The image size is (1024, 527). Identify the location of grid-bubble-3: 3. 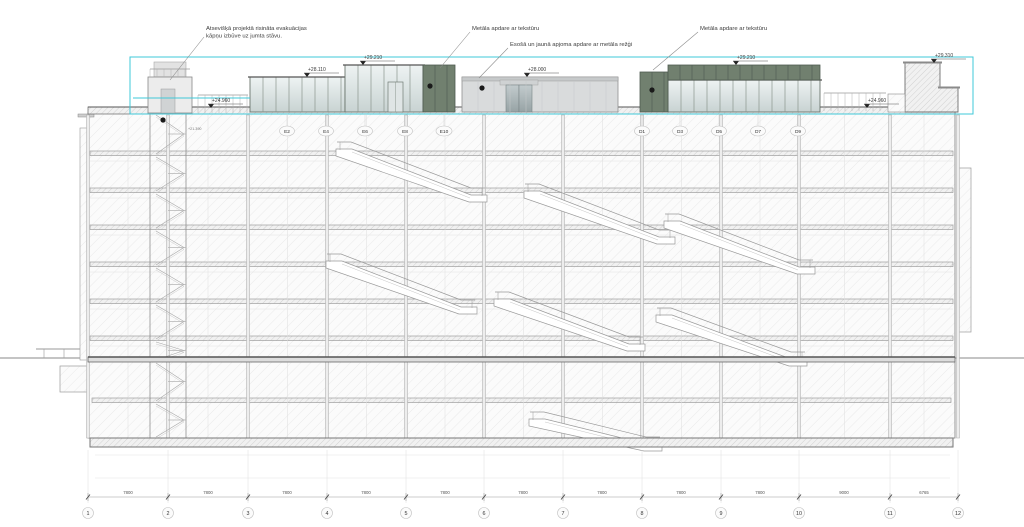
(248, 513).